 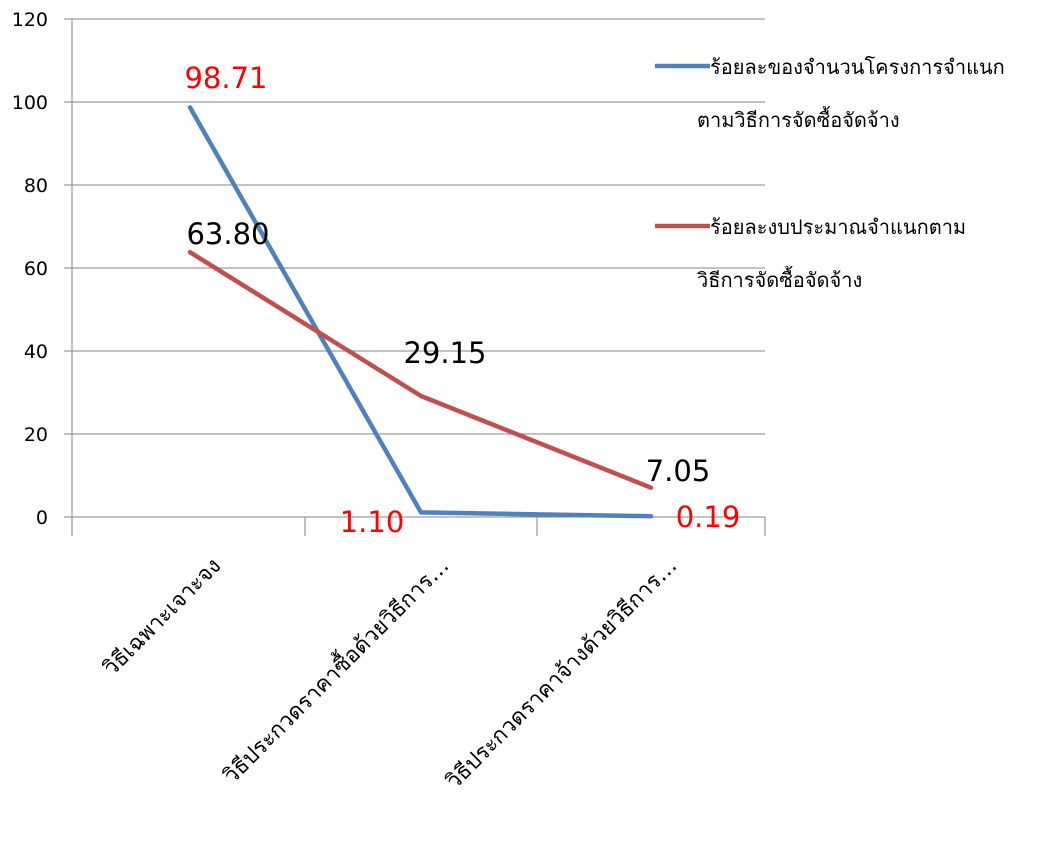 What do you see at coordinates (227, 234) in the screenshot?
I see `data-label: 63.80` at bounding box center [227, 234].